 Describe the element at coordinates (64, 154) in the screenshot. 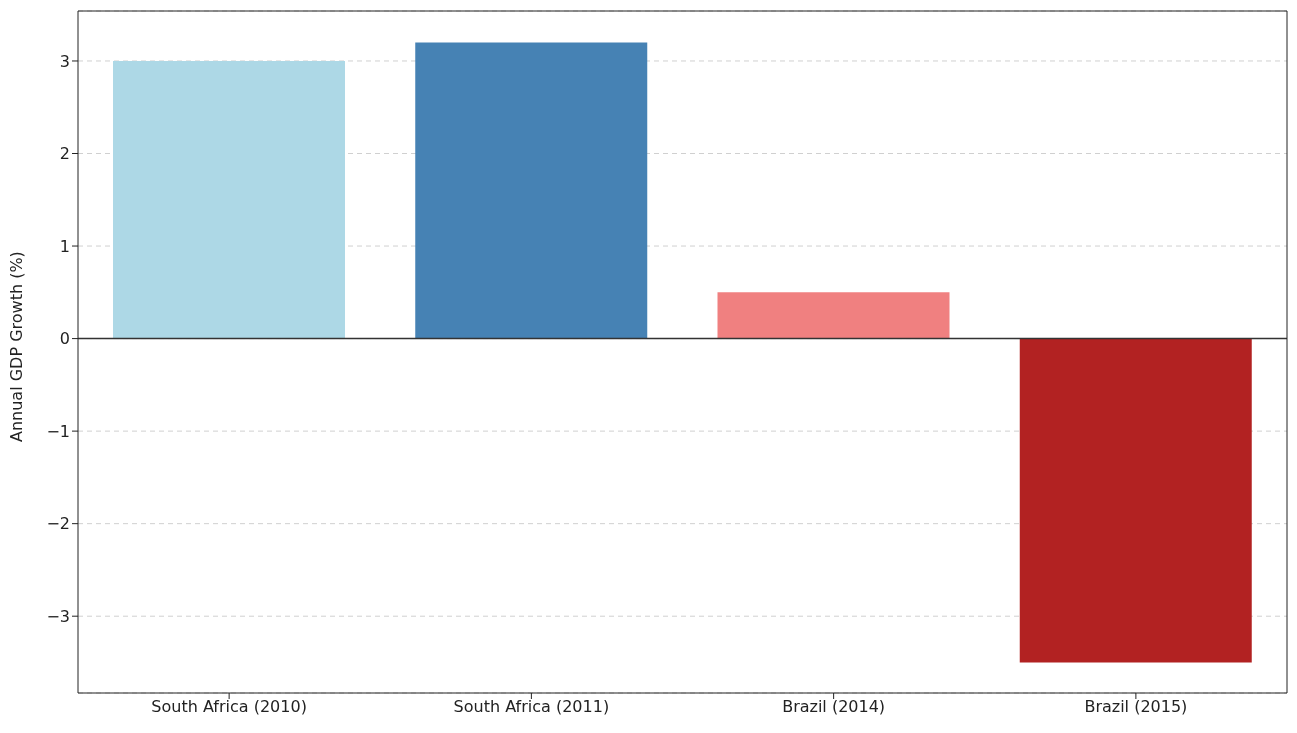

I see `y-tick-label: 2` at that location.